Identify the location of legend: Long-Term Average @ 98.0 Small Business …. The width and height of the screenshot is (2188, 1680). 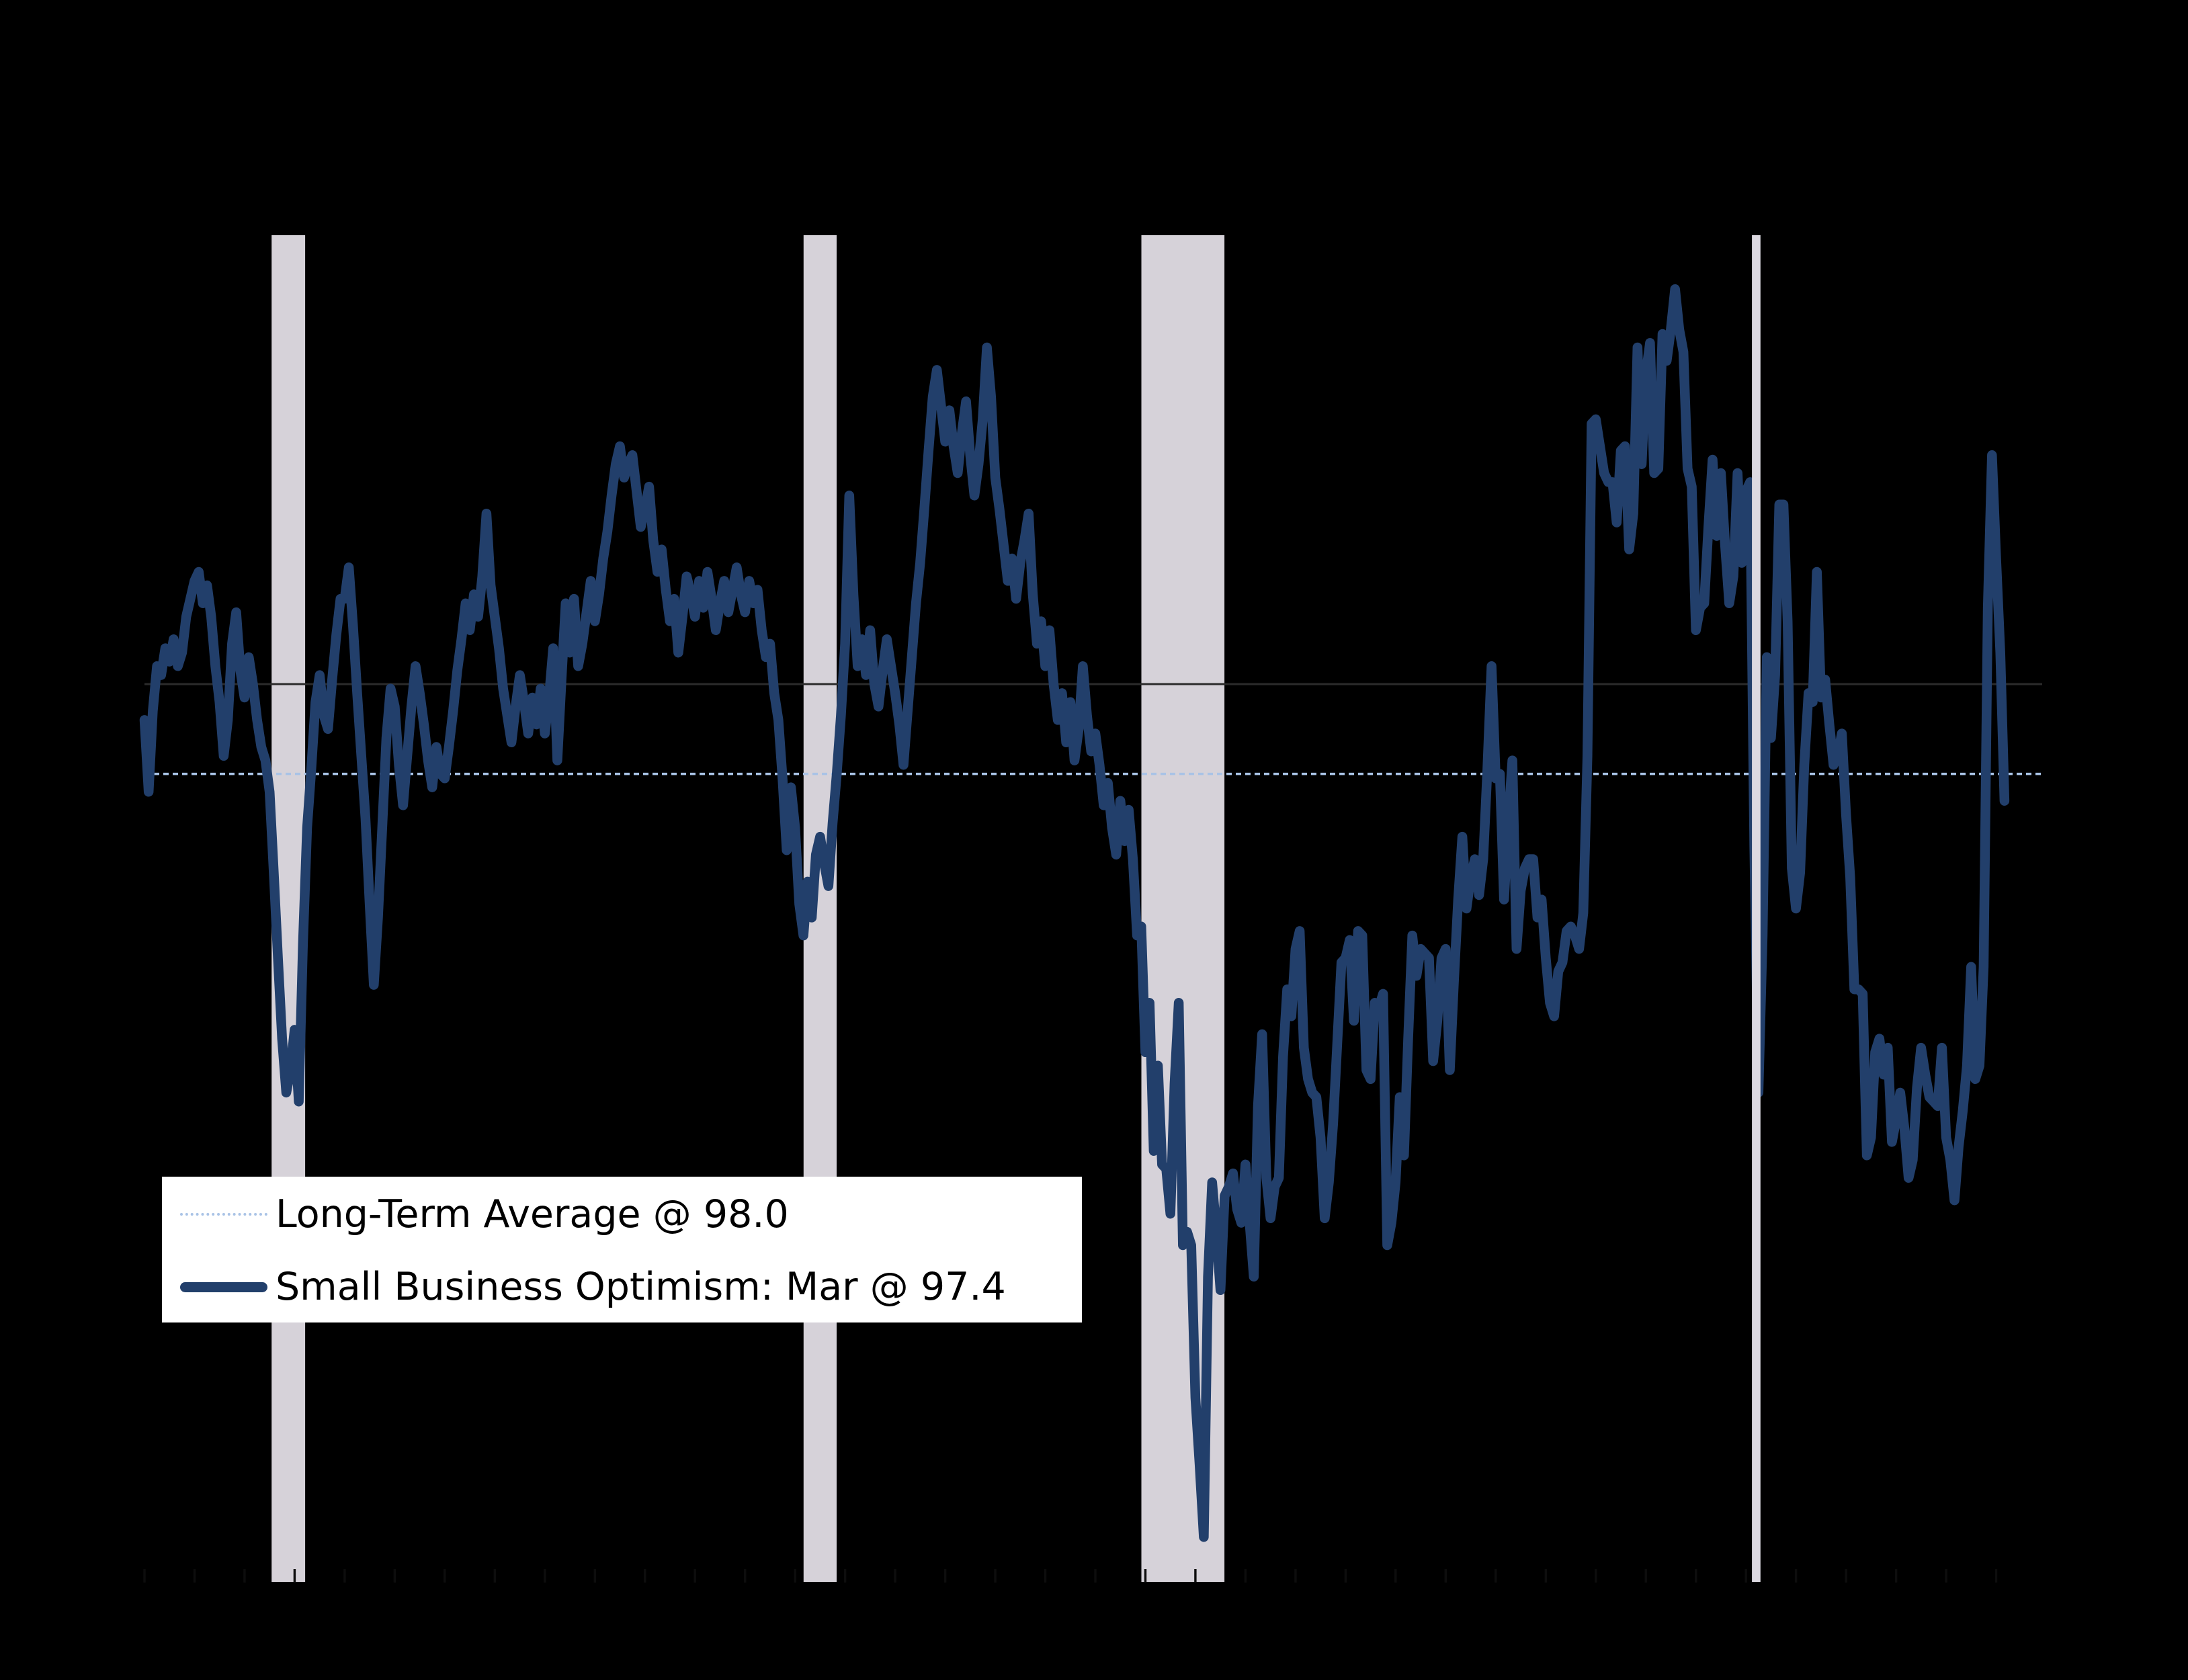
(622, 1249).